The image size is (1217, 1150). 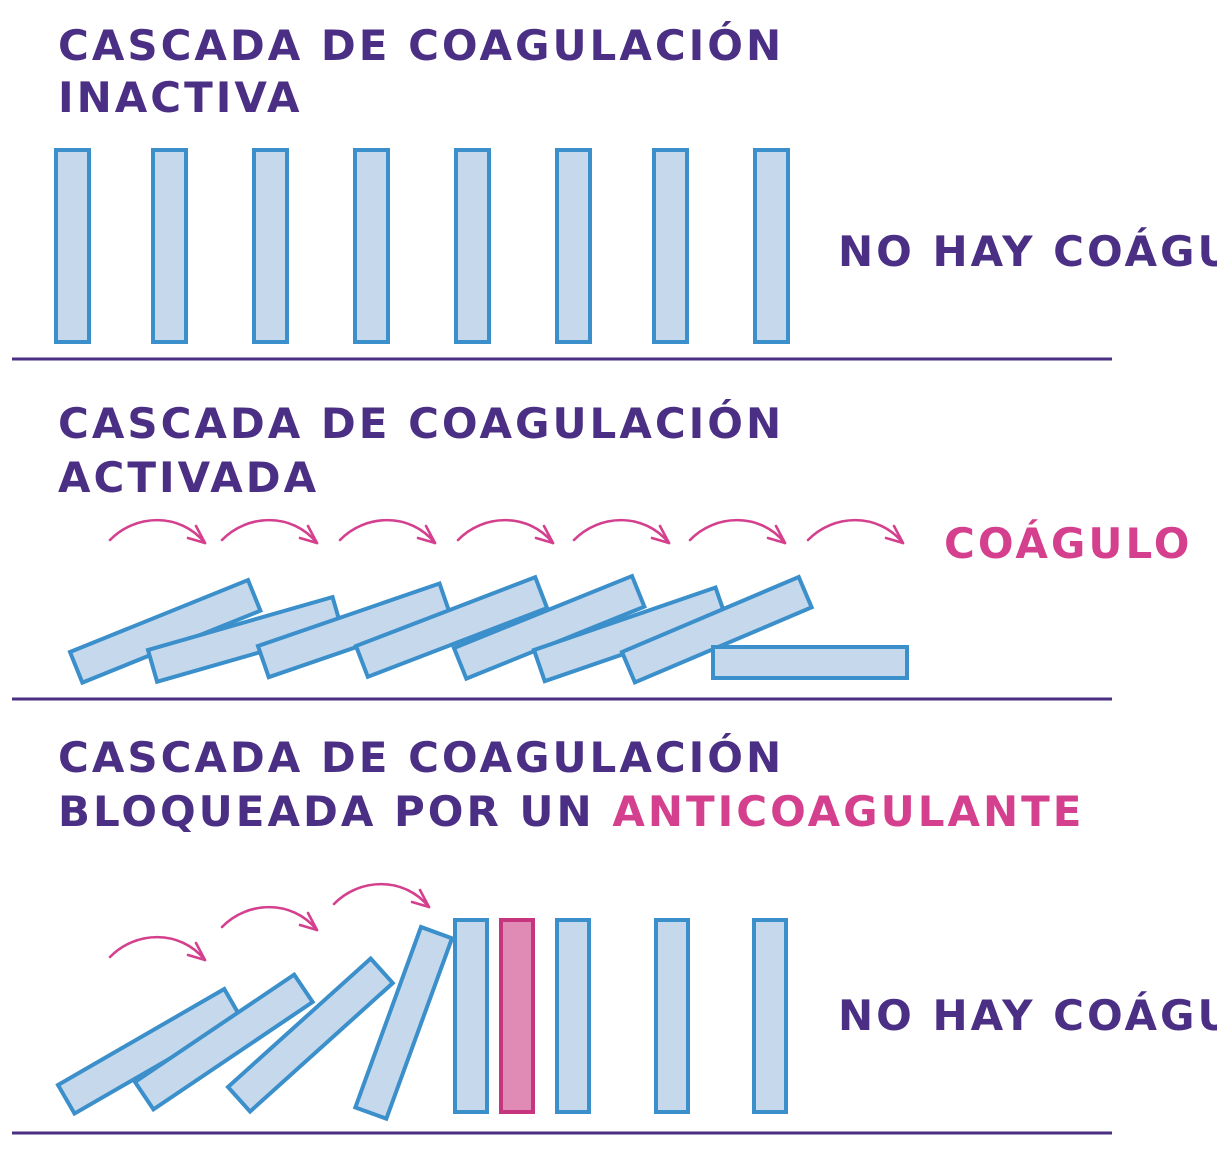 What do you see at coordinates (1068, 543) in the screenshot?
I see `panel-activated-result: COÁGULO` at bounding box center [1068, 543].